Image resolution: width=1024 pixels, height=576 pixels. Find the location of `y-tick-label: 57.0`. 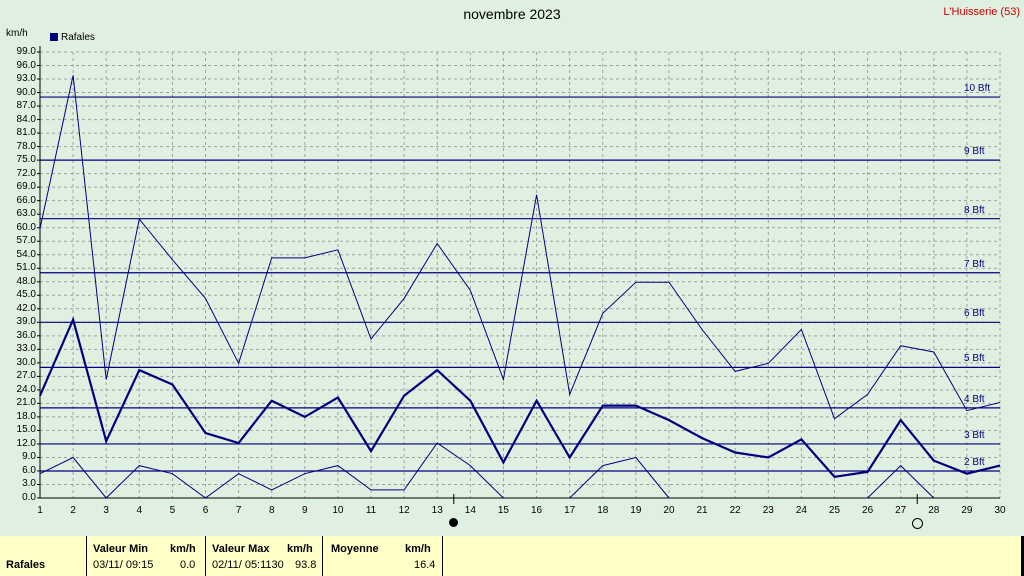

y-tick-label: 57.0 is located at coordinates (26, 241).